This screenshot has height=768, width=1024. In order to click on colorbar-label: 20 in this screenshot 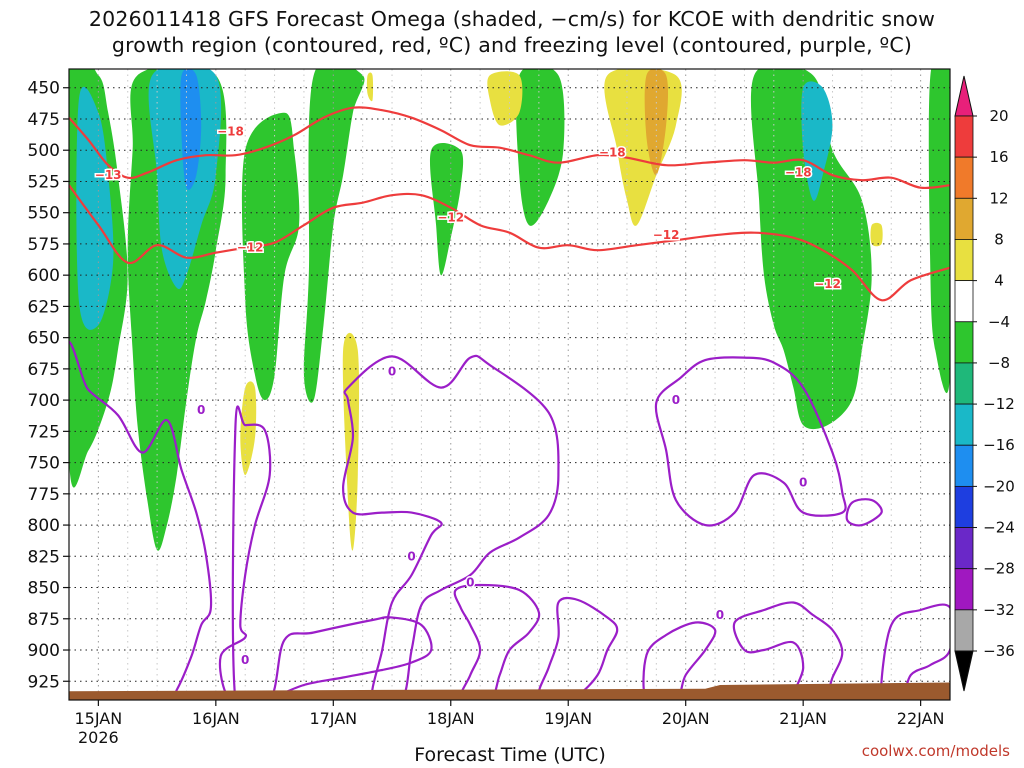, I will do `click(998, 116)`.